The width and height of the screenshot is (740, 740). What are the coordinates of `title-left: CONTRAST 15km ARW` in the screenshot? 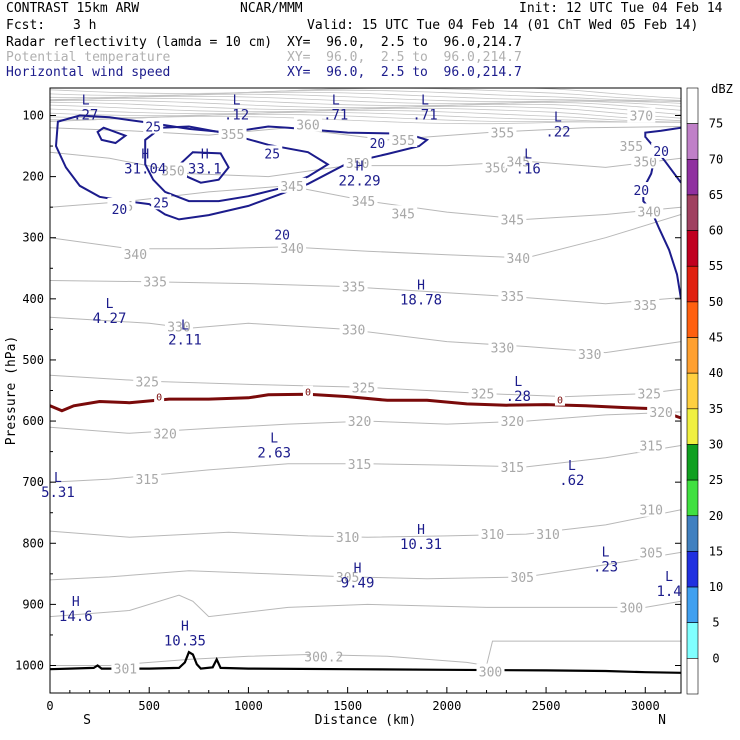 It's located at (73, 8).